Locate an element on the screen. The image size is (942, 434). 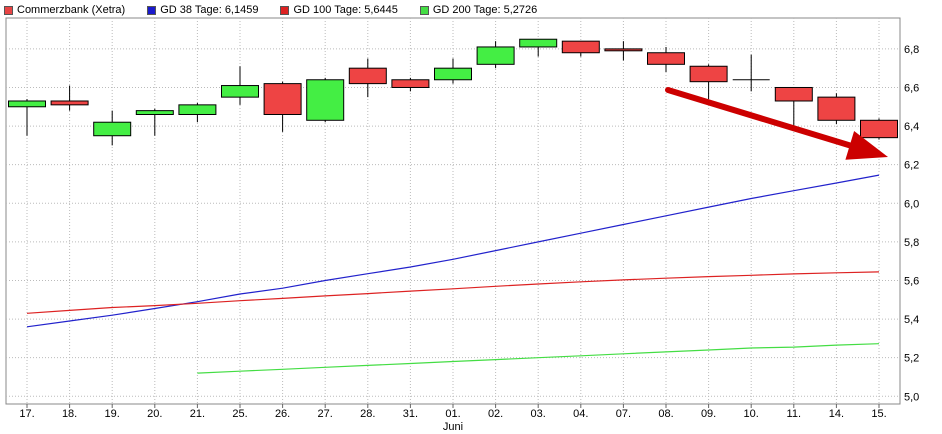
legend-label-gd38: GD 38 Tage: 6,1459 is located at coordinates (209, 10).